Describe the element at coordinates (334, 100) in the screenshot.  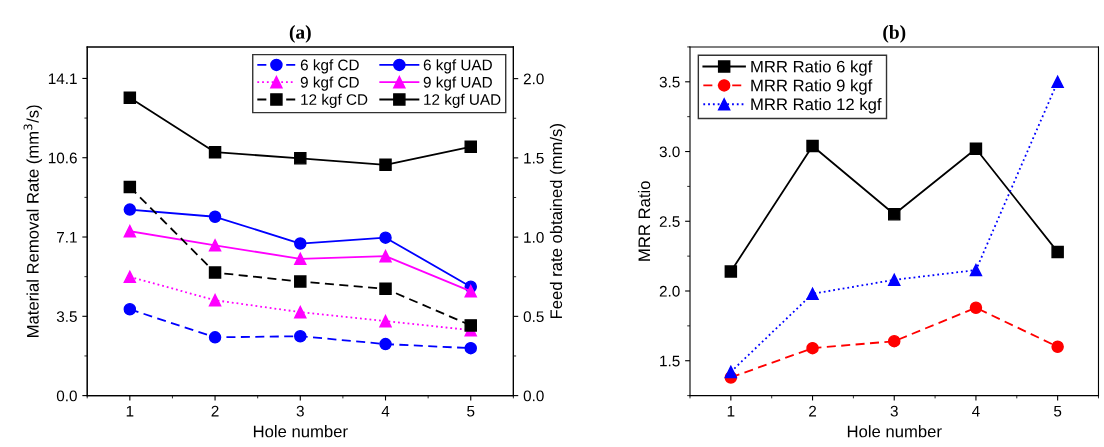
I see `legend-label: 12 kgf CD` at that location.